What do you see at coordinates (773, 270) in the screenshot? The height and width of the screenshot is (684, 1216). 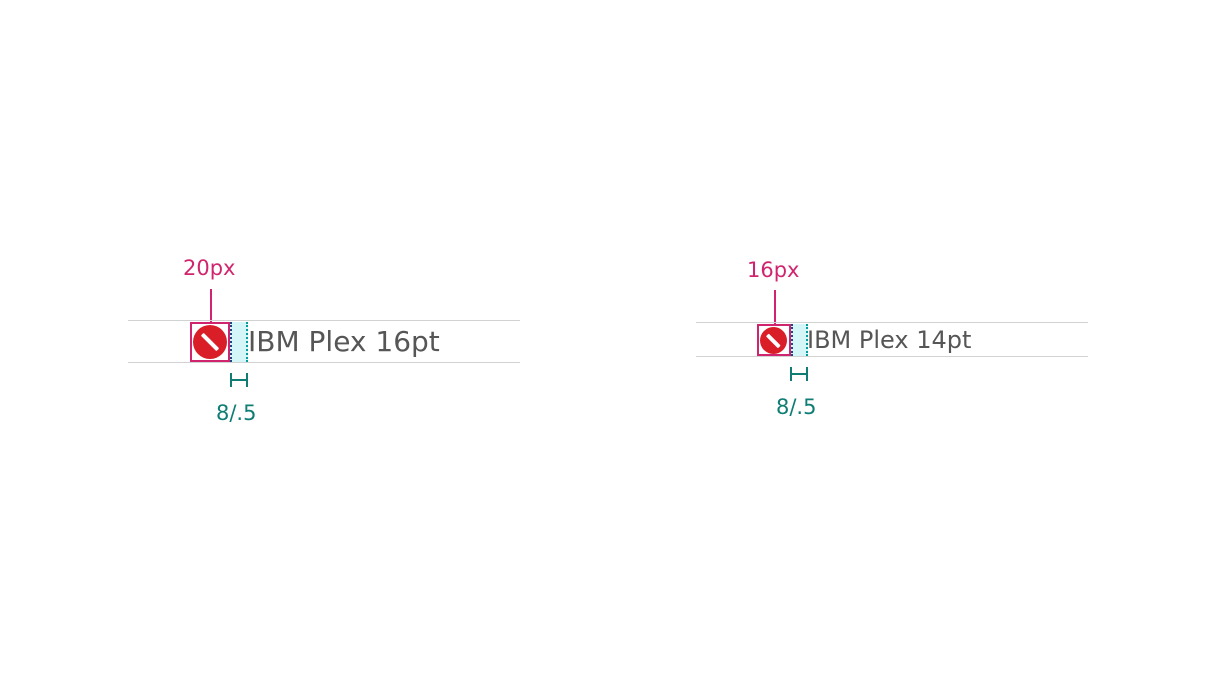 I see `icon-size-label: 16px` at bounding box center [773, 270].